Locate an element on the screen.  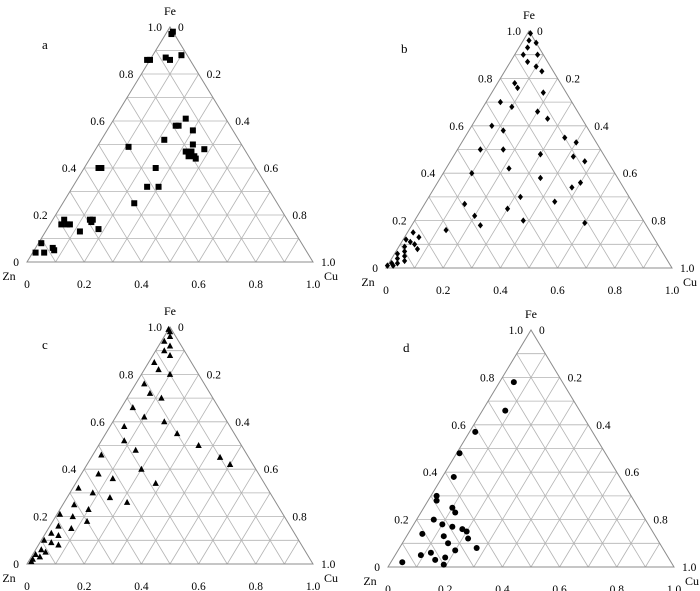
tick-label-fe: 0.6 is located at coordinates (456, 127).